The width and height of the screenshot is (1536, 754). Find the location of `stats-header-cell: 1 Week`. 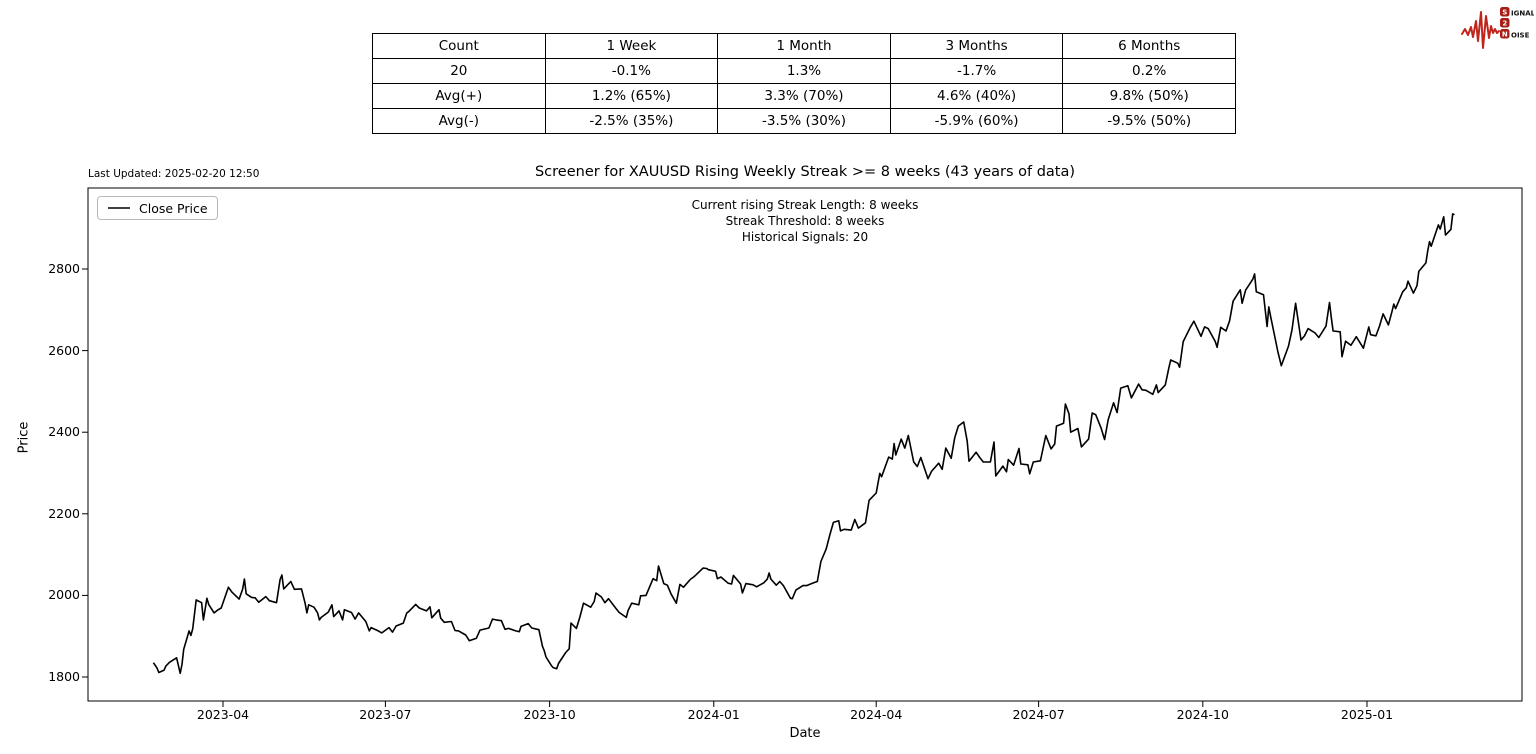

stats-header-cell: 1 Week is located at coordinates (631, 46).